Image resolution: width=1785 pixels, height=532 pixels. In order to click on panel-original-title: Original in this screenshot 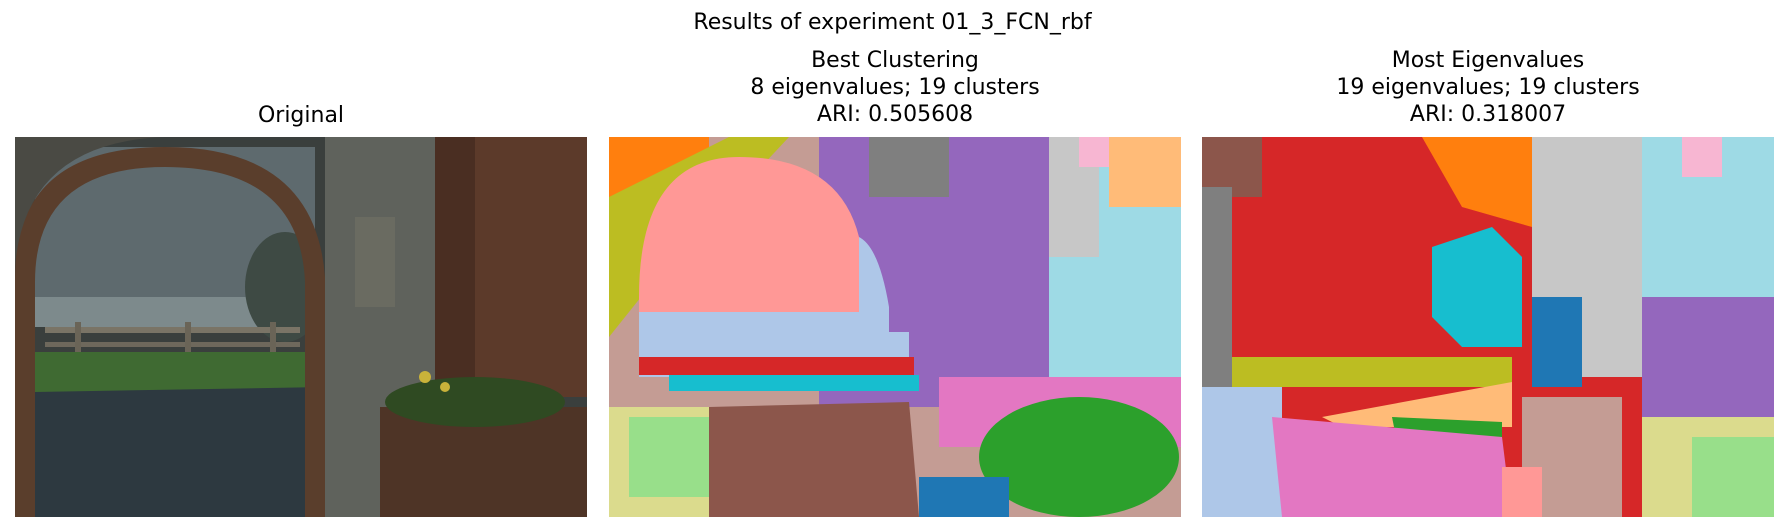, I will do `click(301, 115)`.